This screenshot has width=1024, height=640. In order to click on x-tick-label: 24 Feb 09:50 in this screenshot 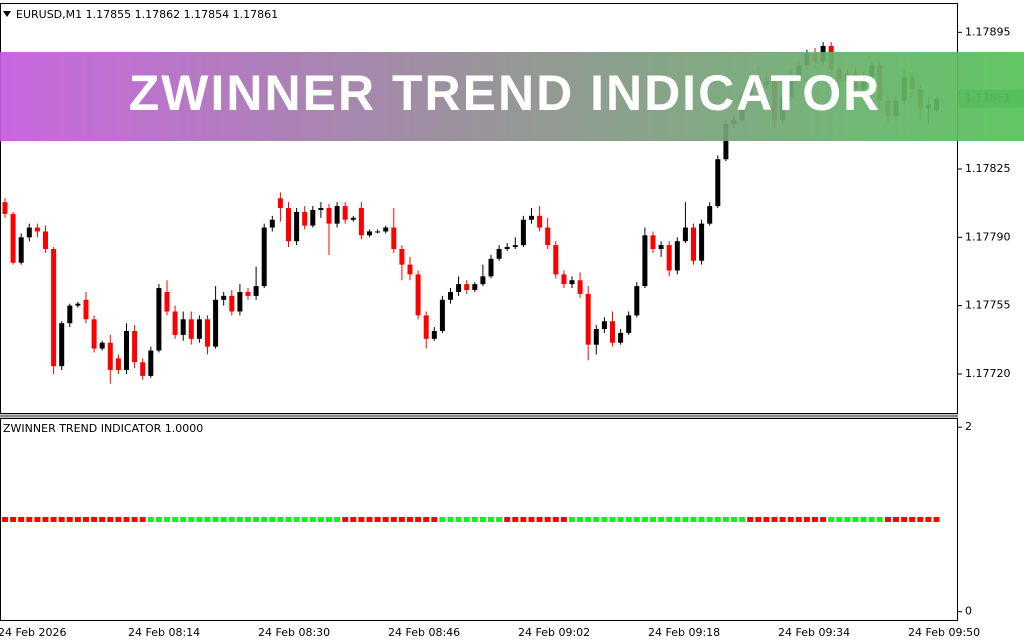, I will do `click(944, 632)`.